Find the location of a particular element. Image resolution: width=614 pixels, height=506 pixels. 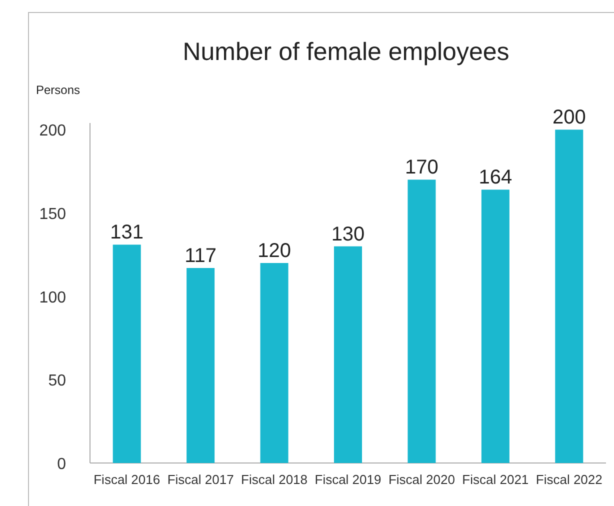

x-tick-label: Fiscal 2017 is located at coordinates (200, 479).